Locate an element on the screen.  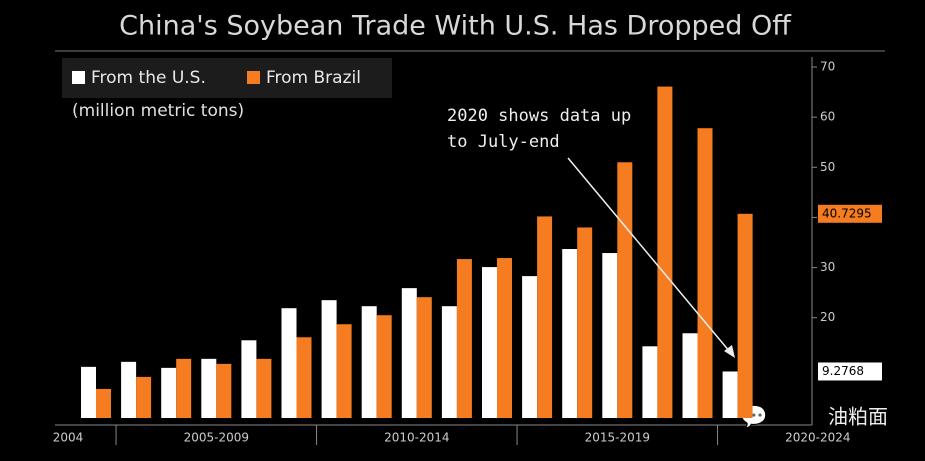
x-period-label: 2010-2014 is located at coordinates (416, 438).